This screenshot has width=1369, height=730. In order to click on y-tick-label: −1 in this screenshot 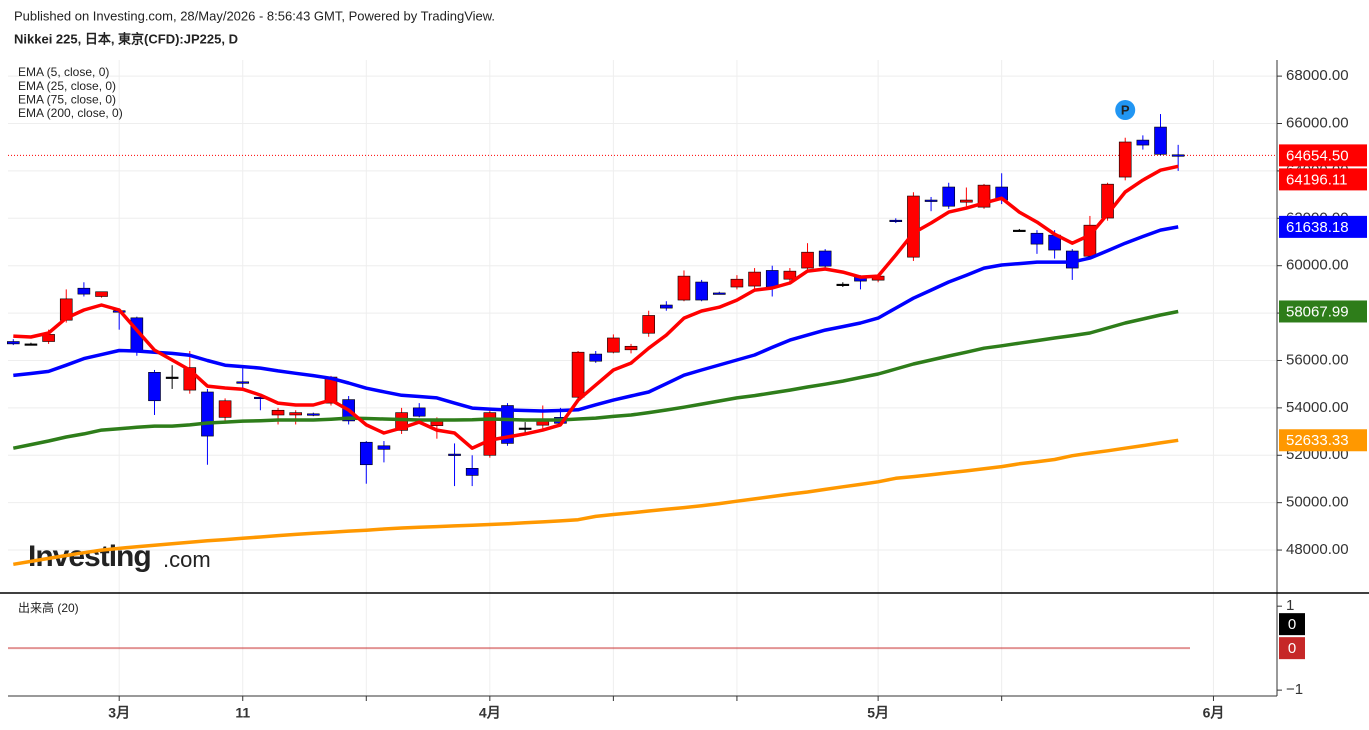, I will do `click(1294, 689)`.